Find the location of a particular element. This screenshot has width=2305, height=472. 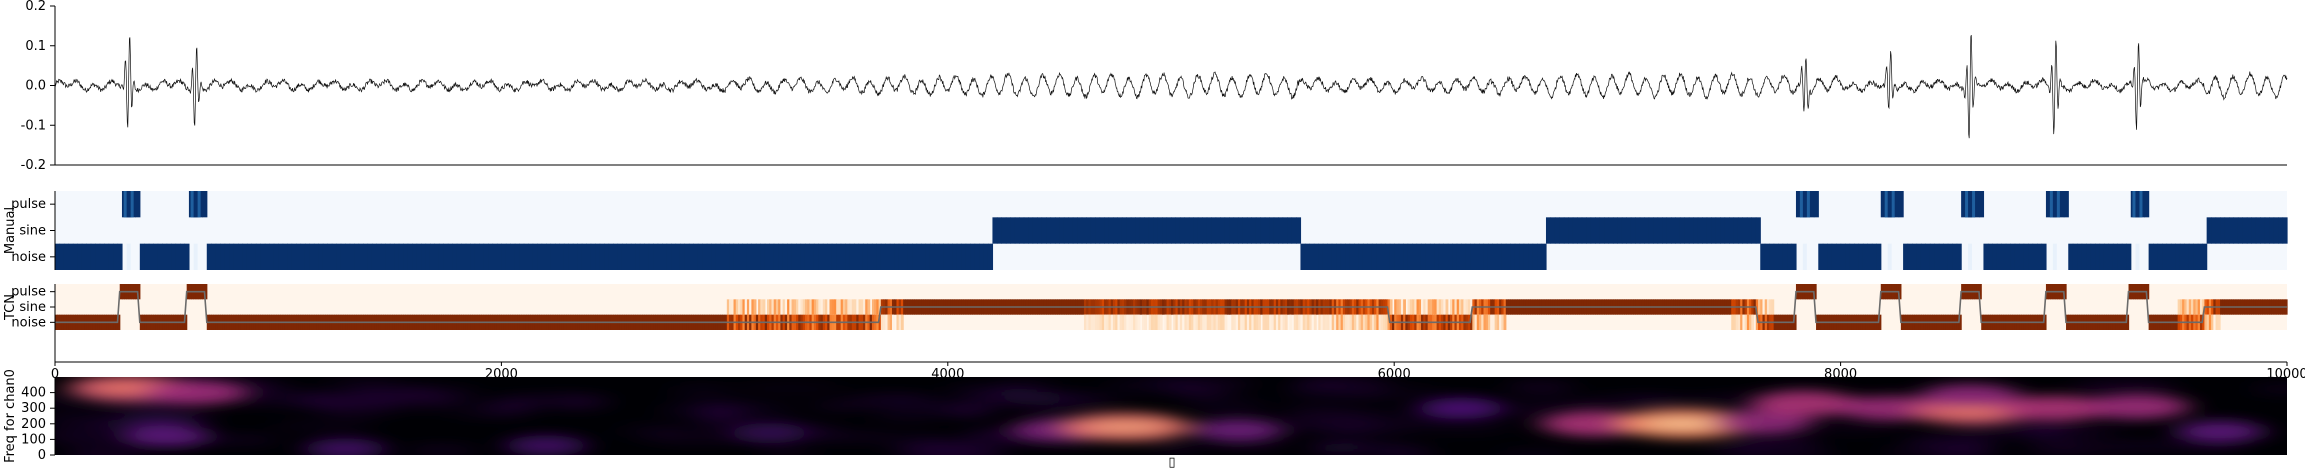

wave-ytick-label: 0.0 is located at coordinates (35, 86).